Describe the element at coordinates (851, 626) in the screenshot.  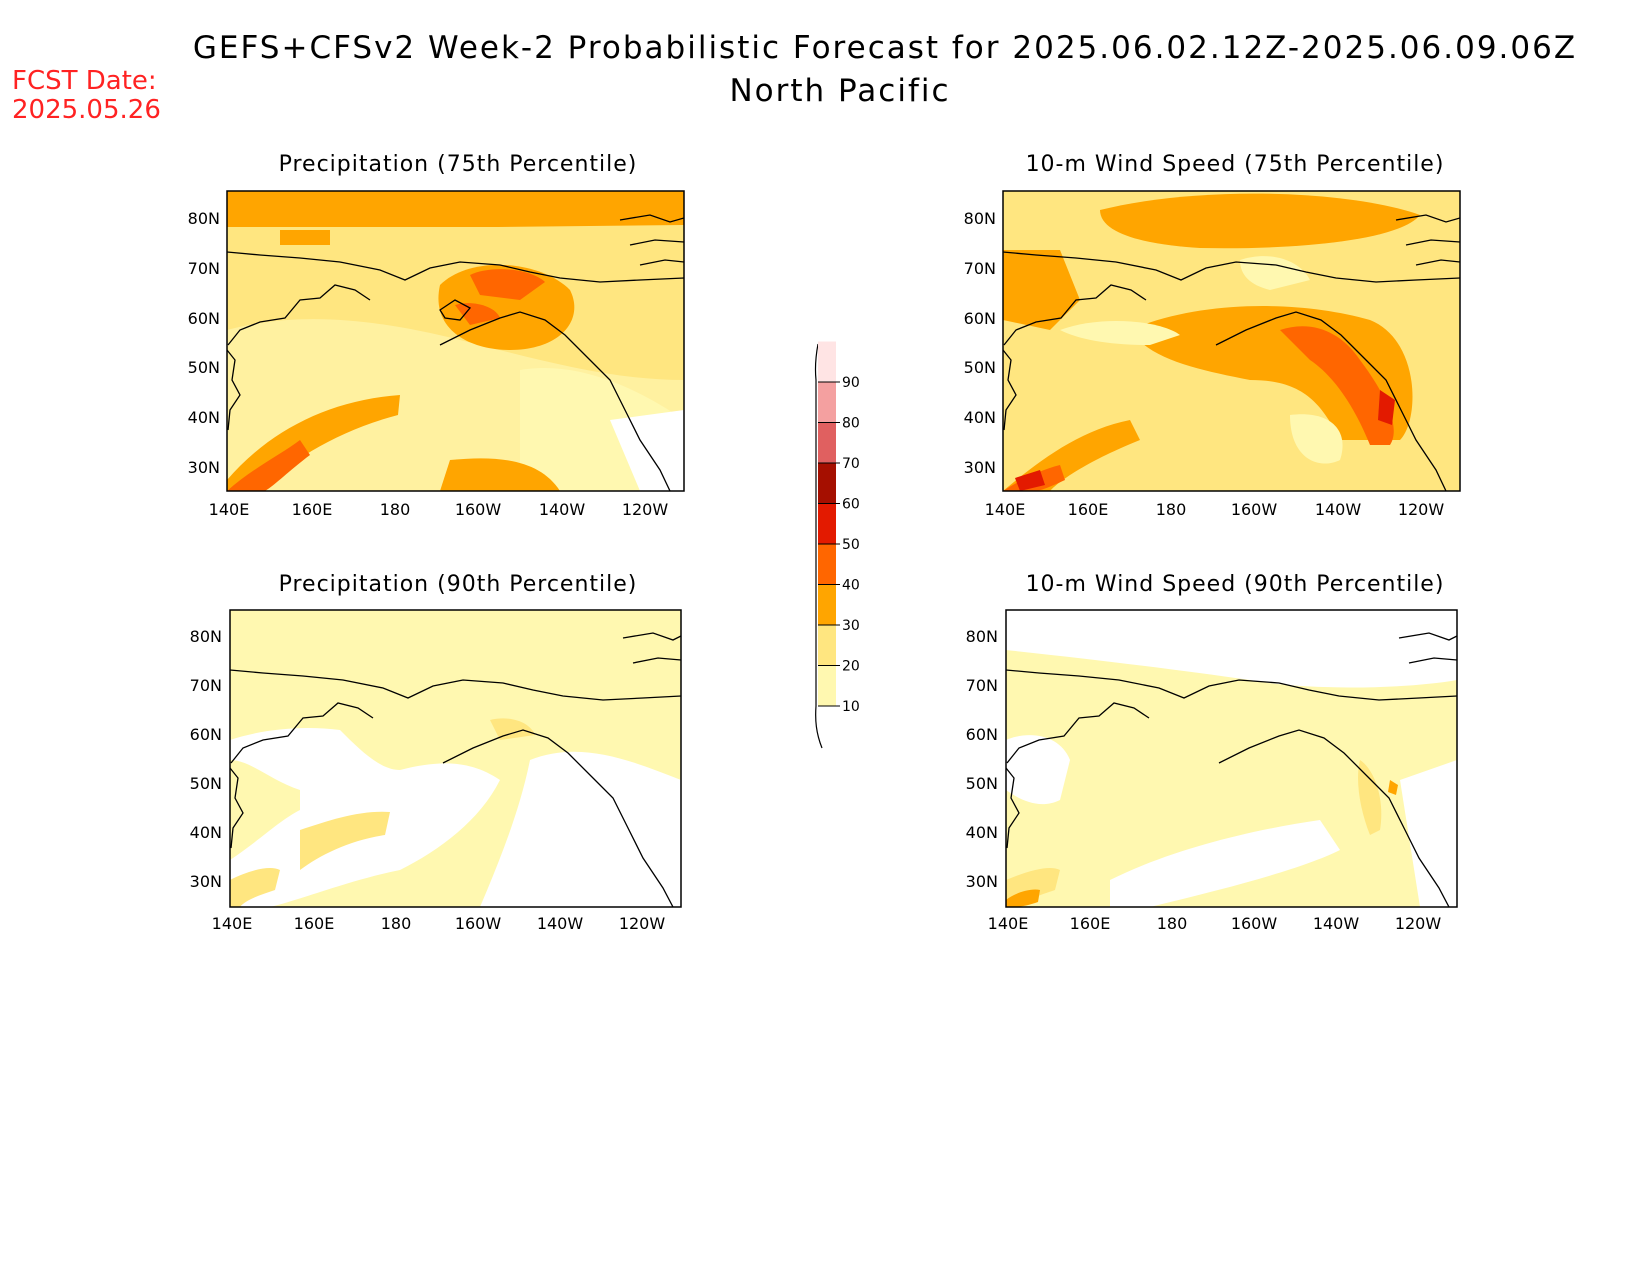
I see `colorbar-tick-label: 30` at that location.